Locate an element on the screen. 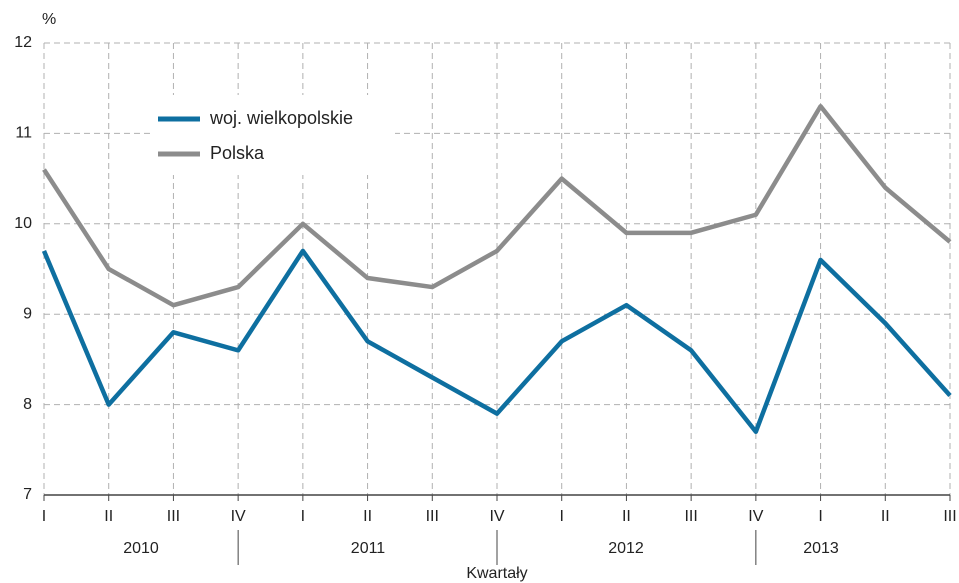 The width and height of the screenshot is (959, 583). x-axis-label: Kwartały is located at coordinates (496, 573).